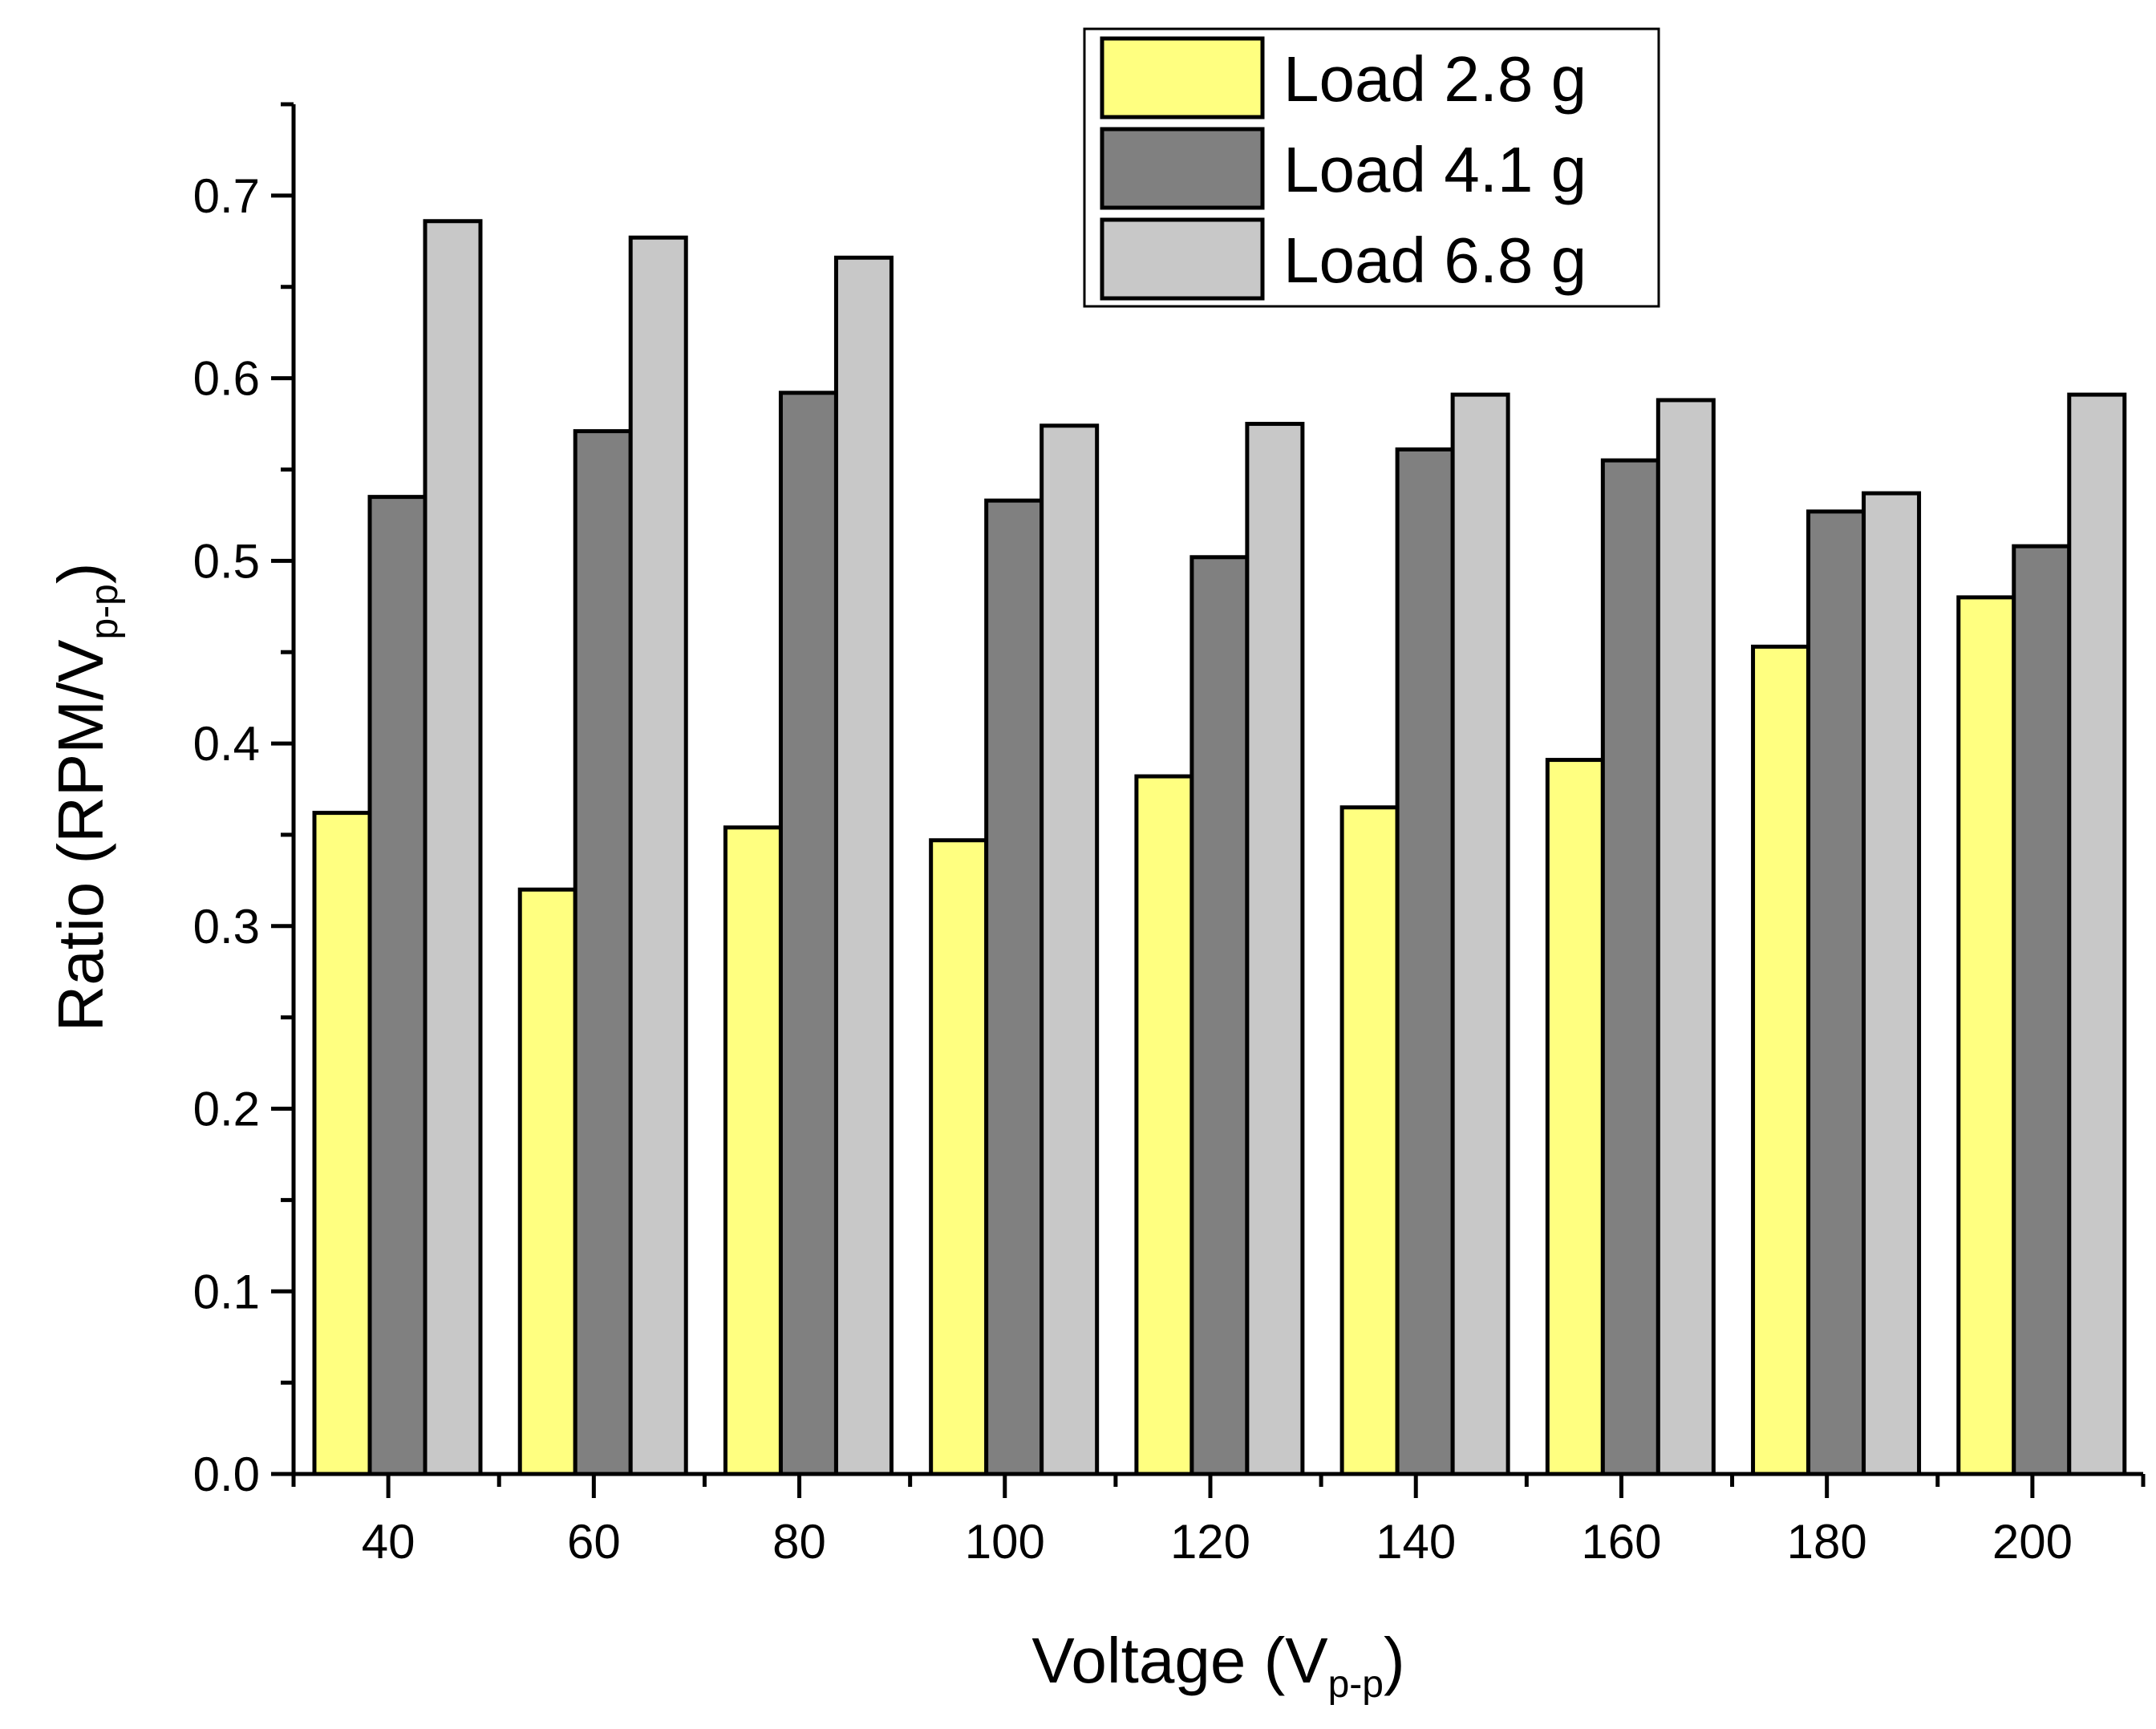  What do you see at coordinates (226, 1474) in the screenshot?
I see `y-tick-label: 0.0` at bounding box center [226, 1474].